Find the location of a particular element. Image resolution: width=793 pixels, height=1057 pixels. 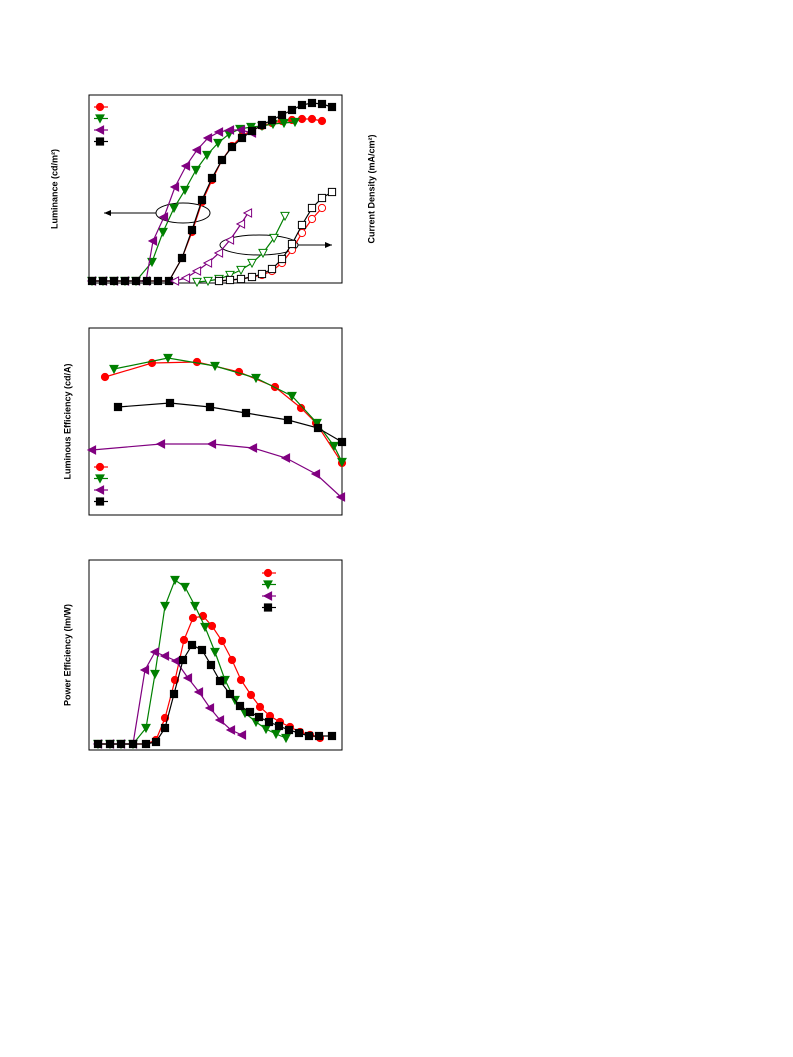

plot-frame is located at coordinates (215, 655).